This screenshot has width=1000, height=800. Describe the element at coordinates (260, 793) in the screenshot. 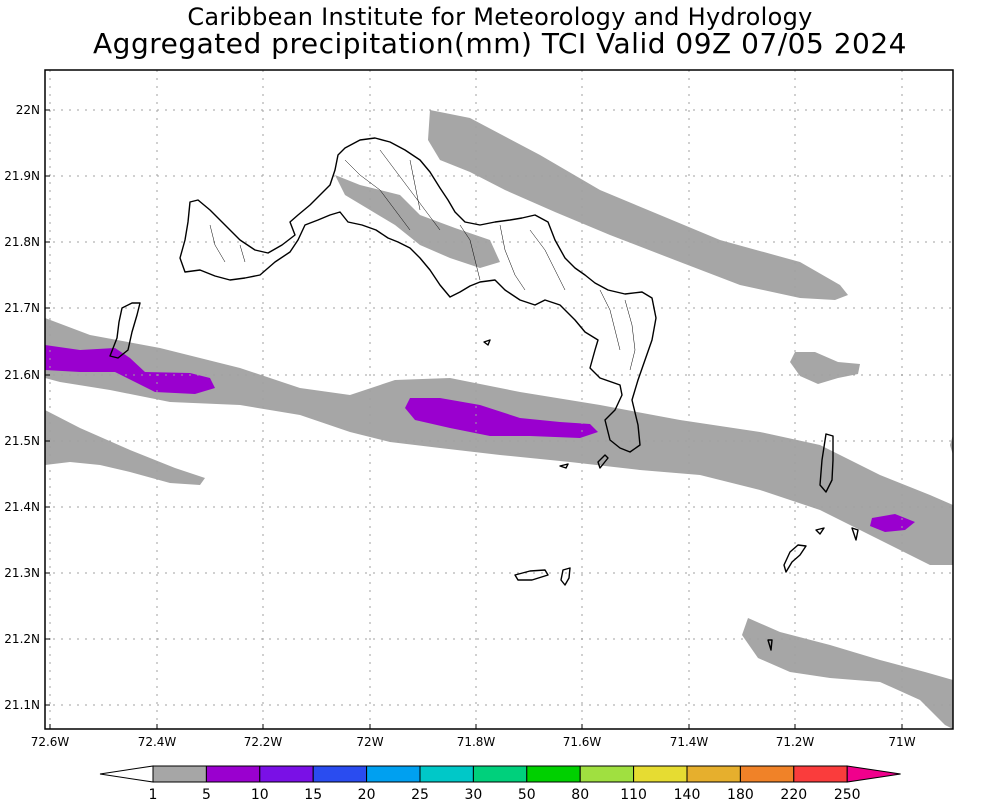

I see `colorbar-label: 10` at that location.